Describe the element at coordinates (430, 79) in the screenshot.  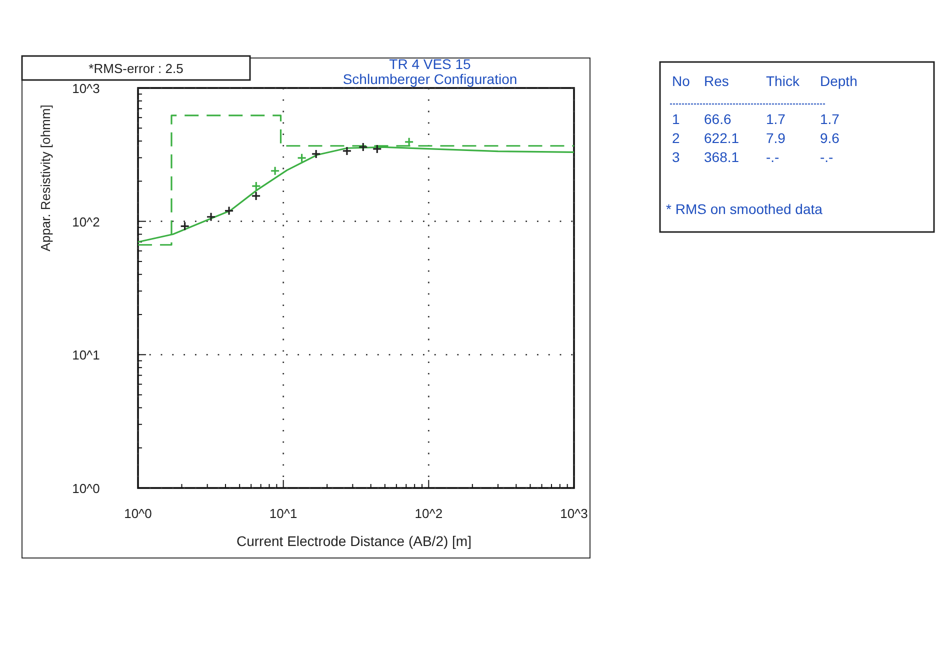
I see `chart-subtitle: Schlumberger Configuration` at that location.